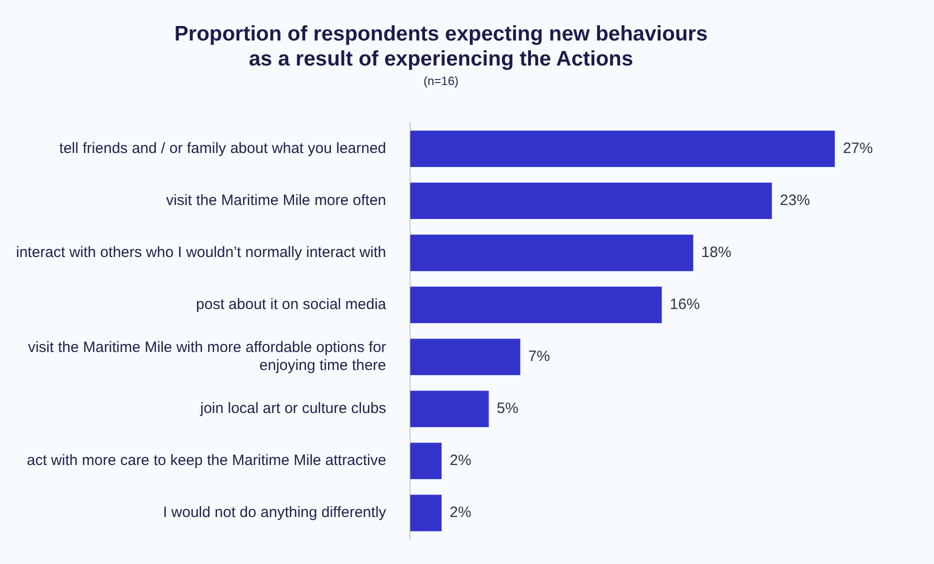  What do you see at coordinates (292, 409) in the screenshot?
I see `y-tick-label: join local art or culture clubs` at bounding box center [292, 409].